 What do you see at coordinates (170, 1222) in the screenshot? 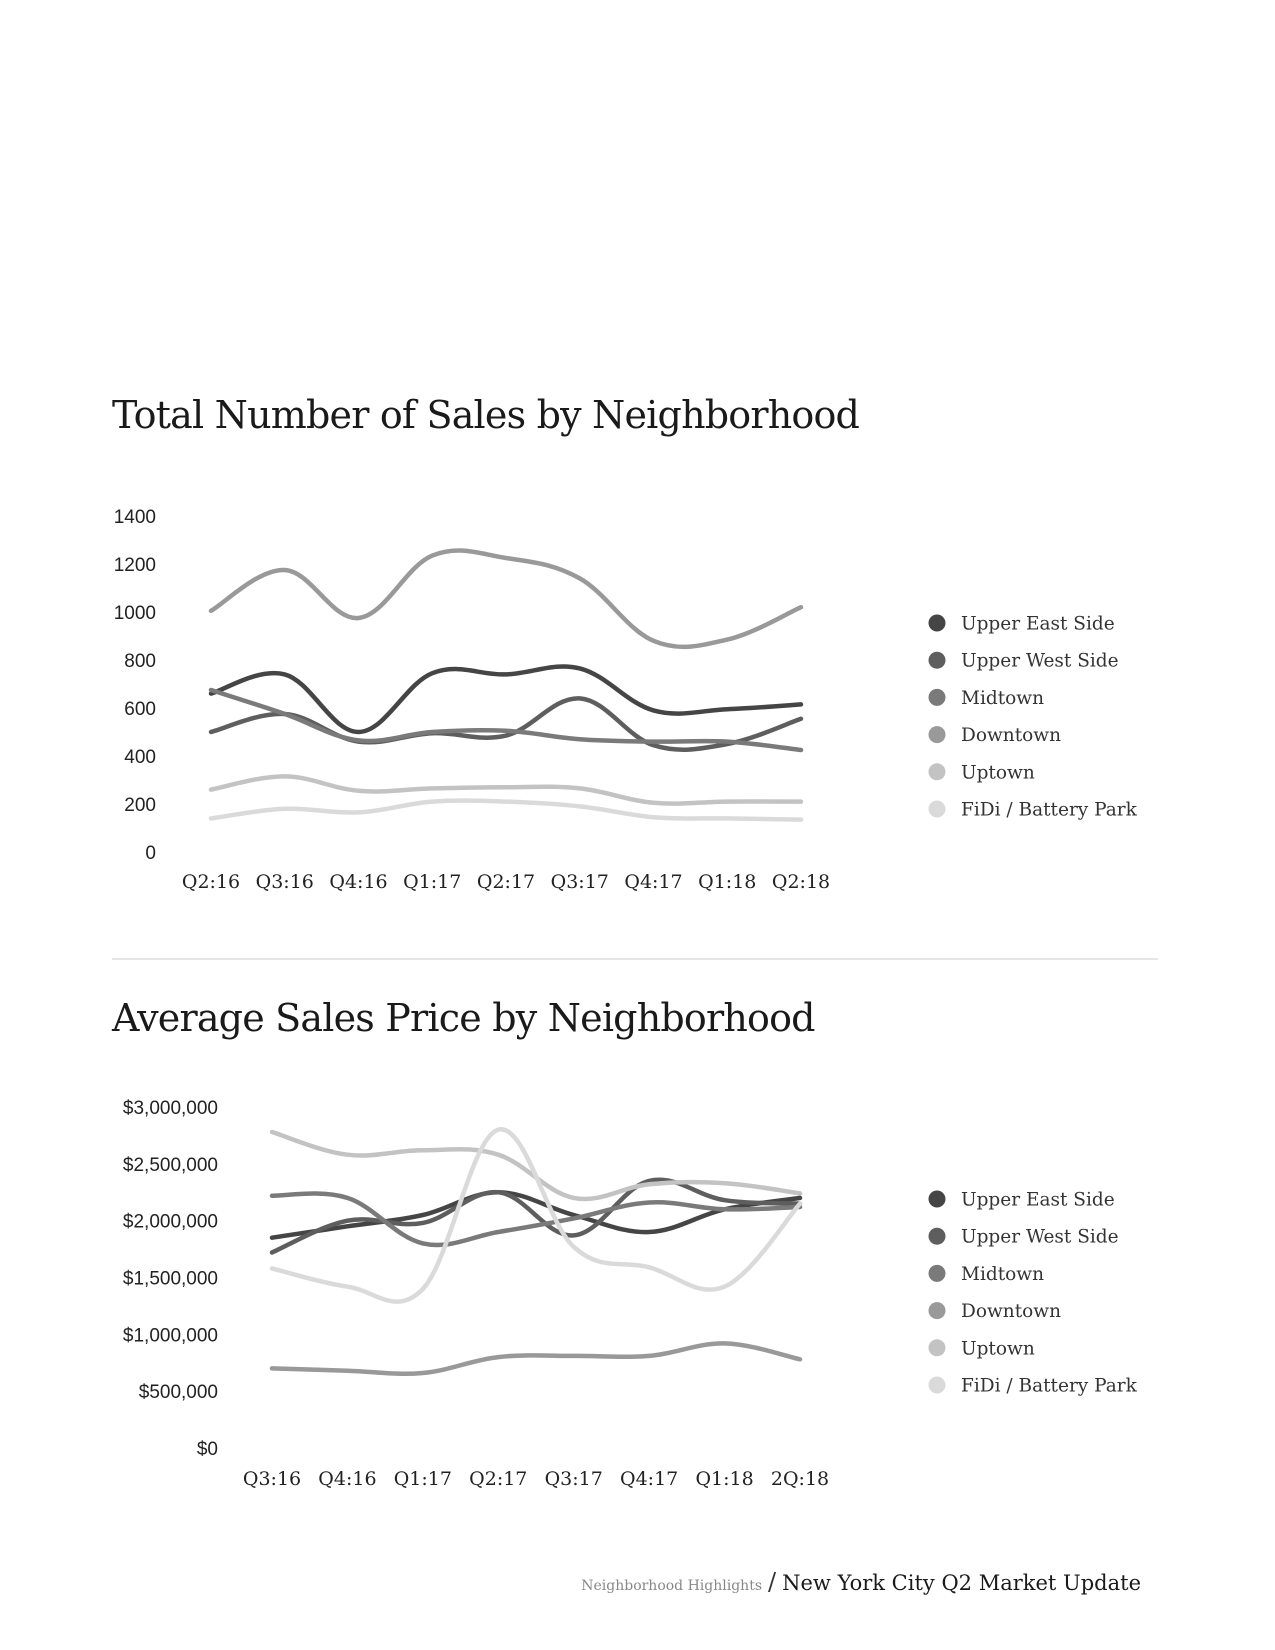
I see `y-tick-label: $2,000,000` at bounding box center [170, 1222].